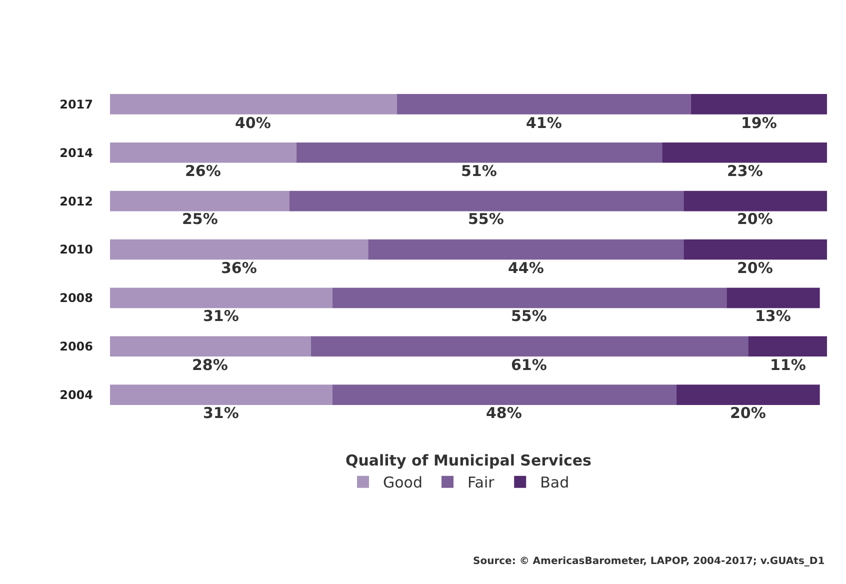 The height and width of the screenshot is (584, 846). I want to click on data-label: 28%, so click(210, 365).